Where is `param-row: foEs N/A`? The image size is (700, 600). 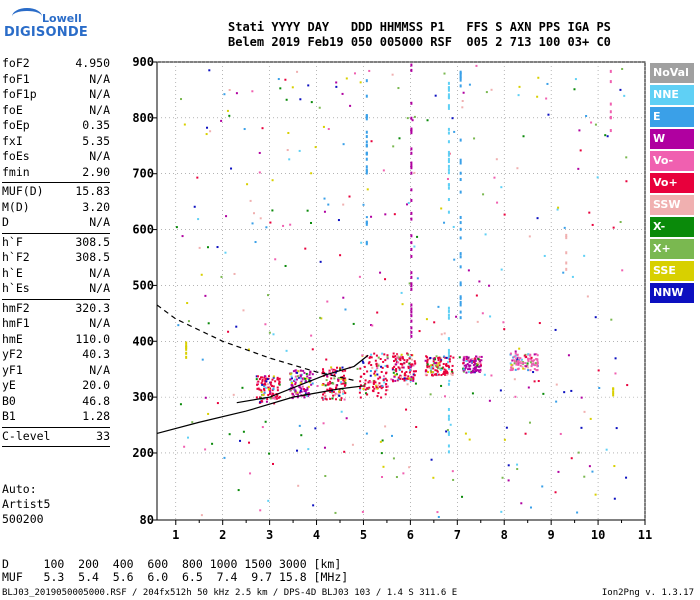
param-row: foEs N/A is located at coordinates (56, 157).